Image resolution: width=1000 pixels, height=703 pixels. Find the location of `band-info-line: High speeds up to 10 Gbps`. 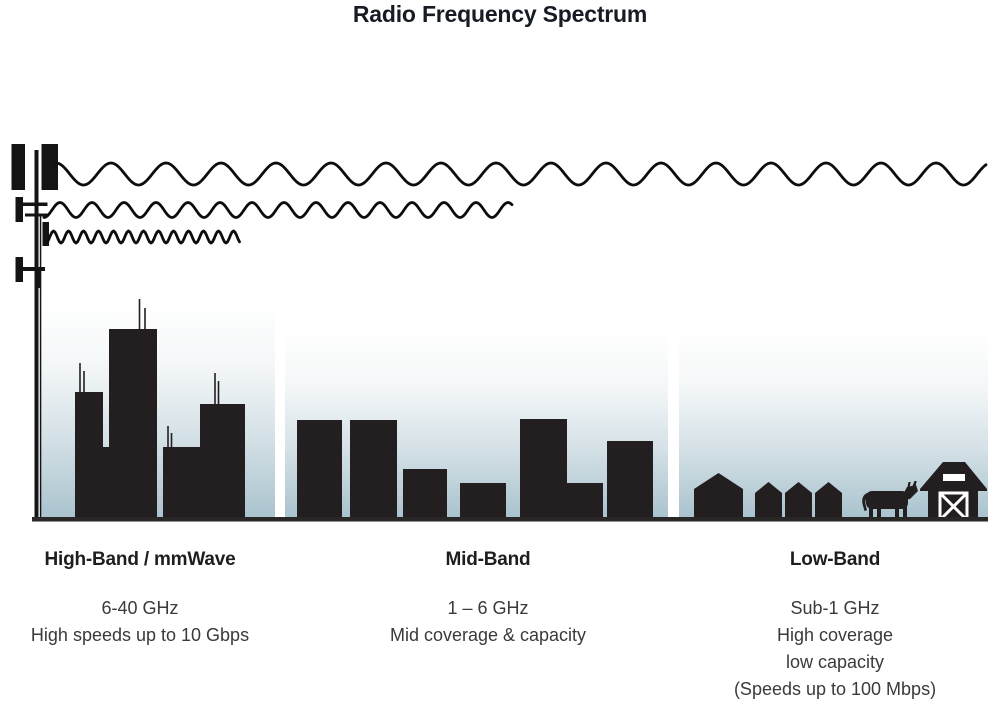

band-info-line: High speeds up to 10 Gbps is located at coordinates (140, 635).